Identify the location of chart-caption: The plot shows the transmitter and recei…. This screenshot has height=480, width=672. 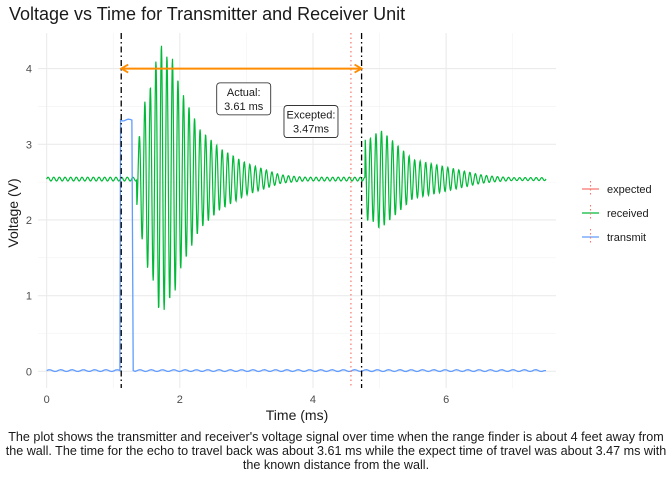
(336, 451).